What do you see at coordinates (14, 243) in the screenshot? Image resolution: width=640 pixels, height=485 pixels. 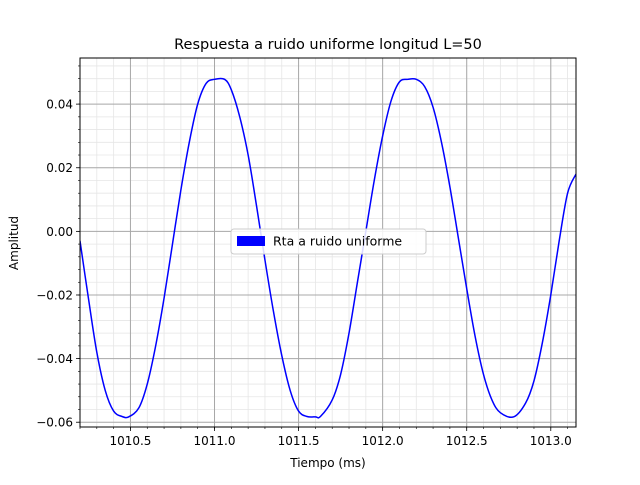 I see `y-axis-label: Amplitud` at bounding box center [14, 243].